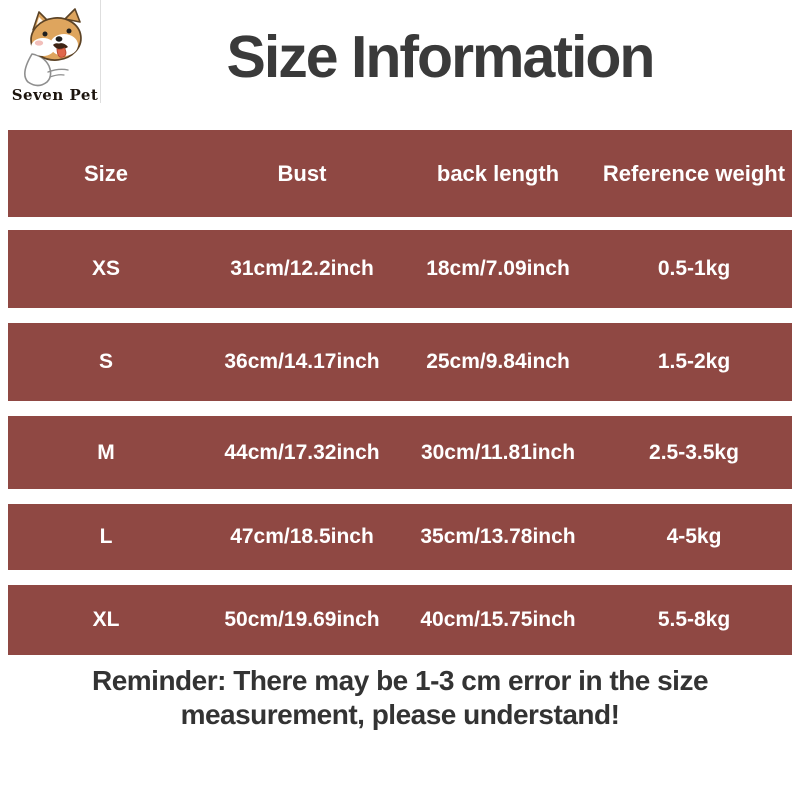 This screenshot has height=800, width=800. I want to click on cell-bust: 47cm/18.5inch, so click(302, 536).